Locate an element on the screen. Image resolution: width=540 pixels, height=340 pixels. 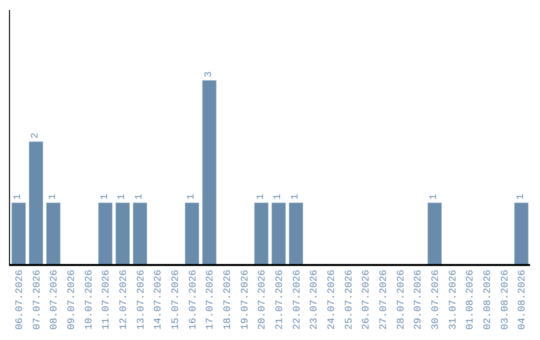
x-tick-label: 17.07.2026 is located at coordinates (211, 300).